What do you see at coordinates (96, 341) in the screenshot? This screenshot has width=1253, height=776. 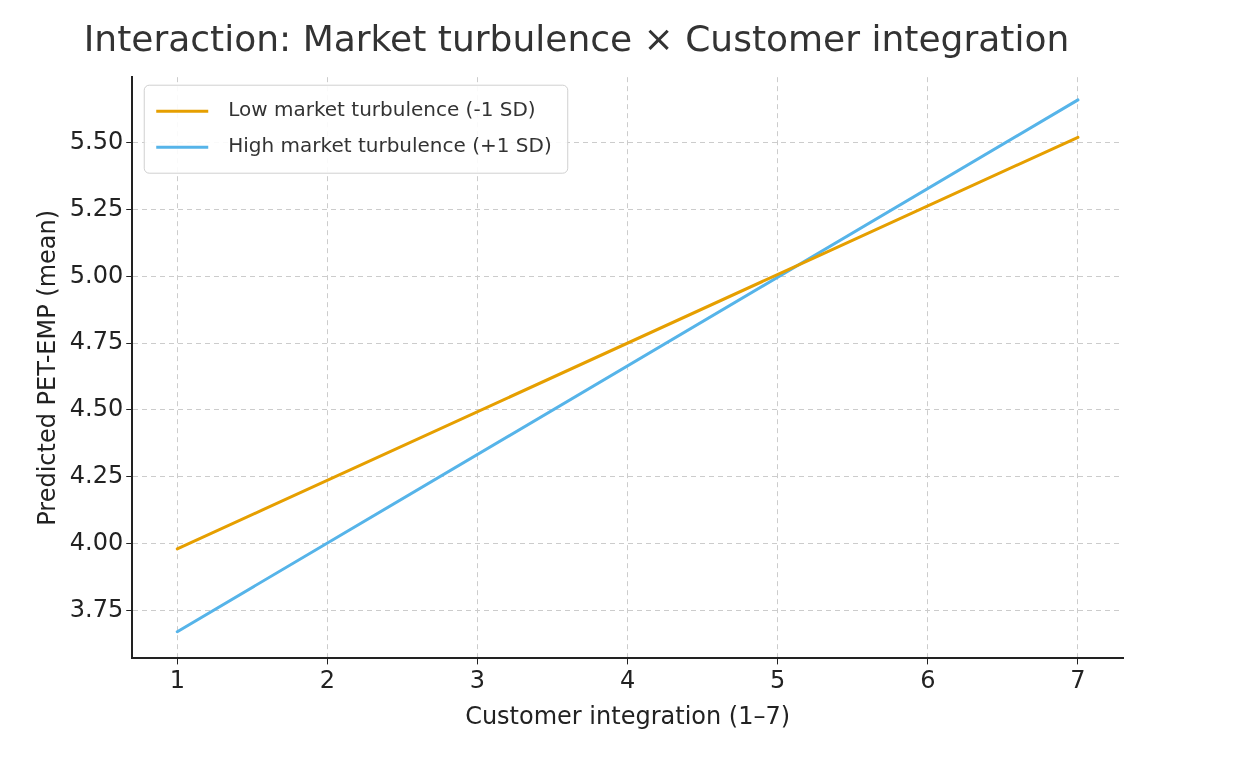 I see `y-tick-label: 4.75` at bounding box center [96, 341].